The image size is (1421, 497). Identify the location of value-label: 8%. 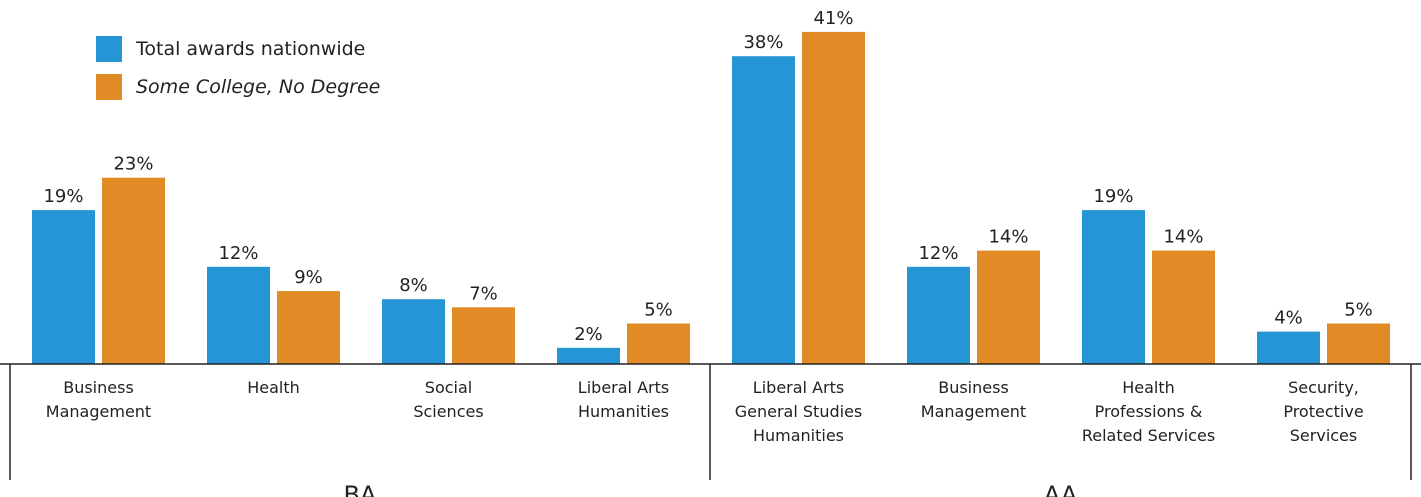
(413, 285).